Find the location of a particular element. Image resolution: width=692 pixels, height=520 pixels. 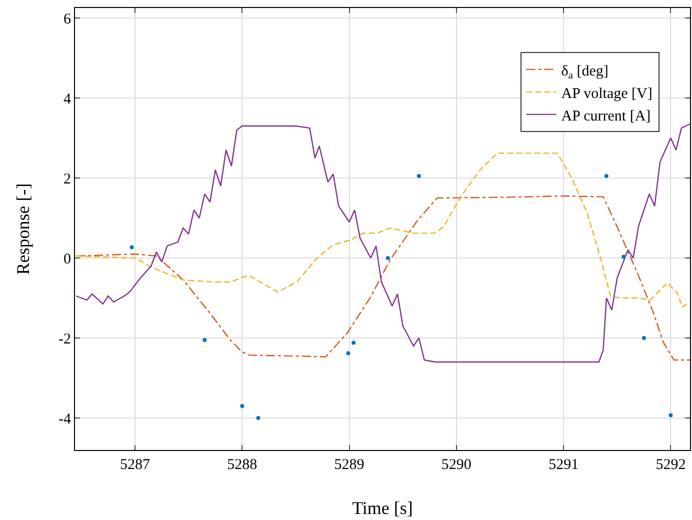

legend-label: AP current [A] is located at coordinates (606, 116).